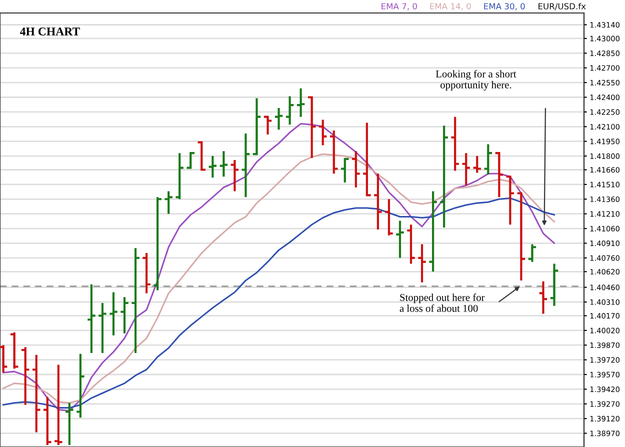 The image size is (625, 447). Describe the element at coordinates (50, 32) in the screenshot. I see `text: 4H CHART` at that location.